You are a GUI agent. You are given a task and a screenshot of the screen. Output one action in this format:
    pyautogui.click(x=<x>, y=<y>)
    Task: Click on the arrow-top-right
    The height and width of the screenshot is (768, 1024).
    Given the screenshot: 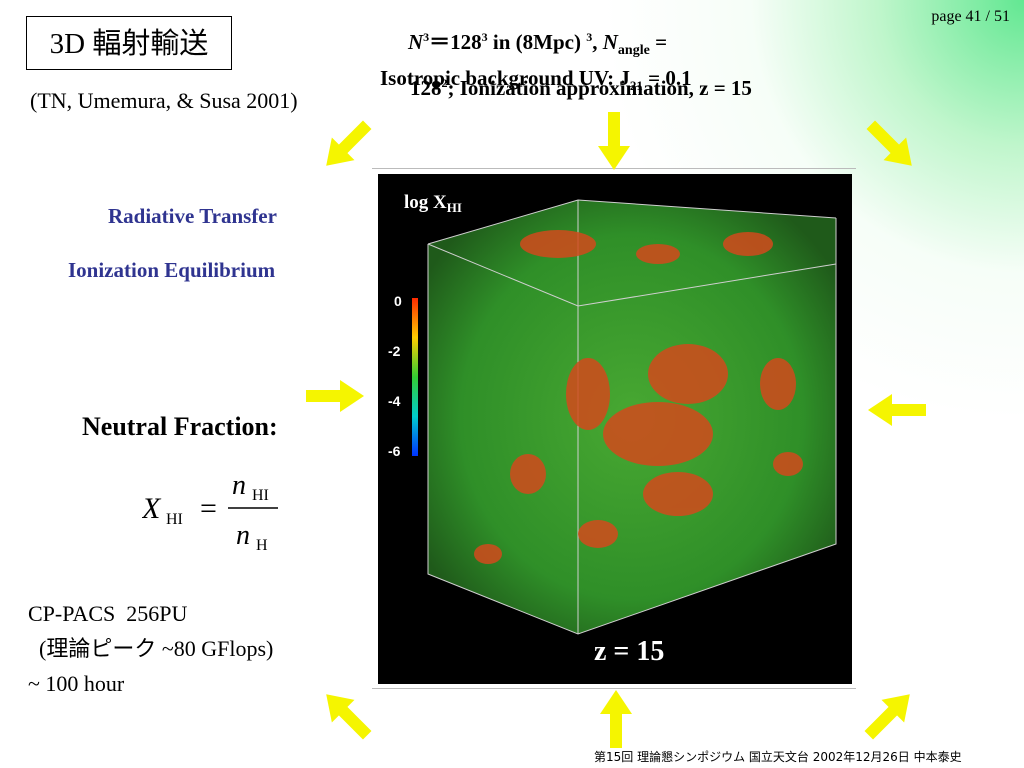 What is the action you would take?
    pyautogui.click(x=889, y=143)
    